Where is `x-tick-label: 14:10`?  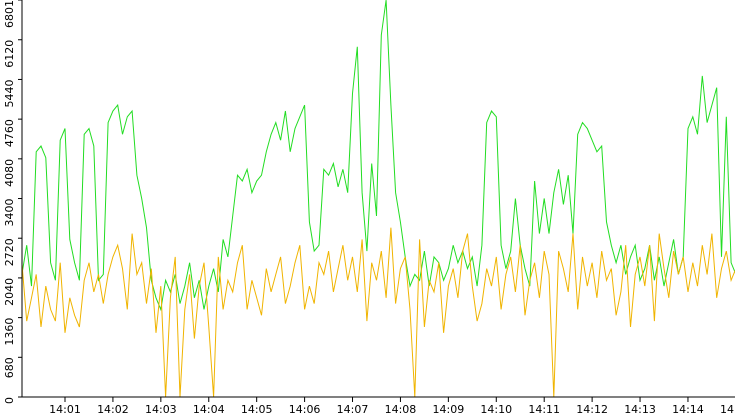
x-tick-label: 14:10 is located at coordinates (496, 409).